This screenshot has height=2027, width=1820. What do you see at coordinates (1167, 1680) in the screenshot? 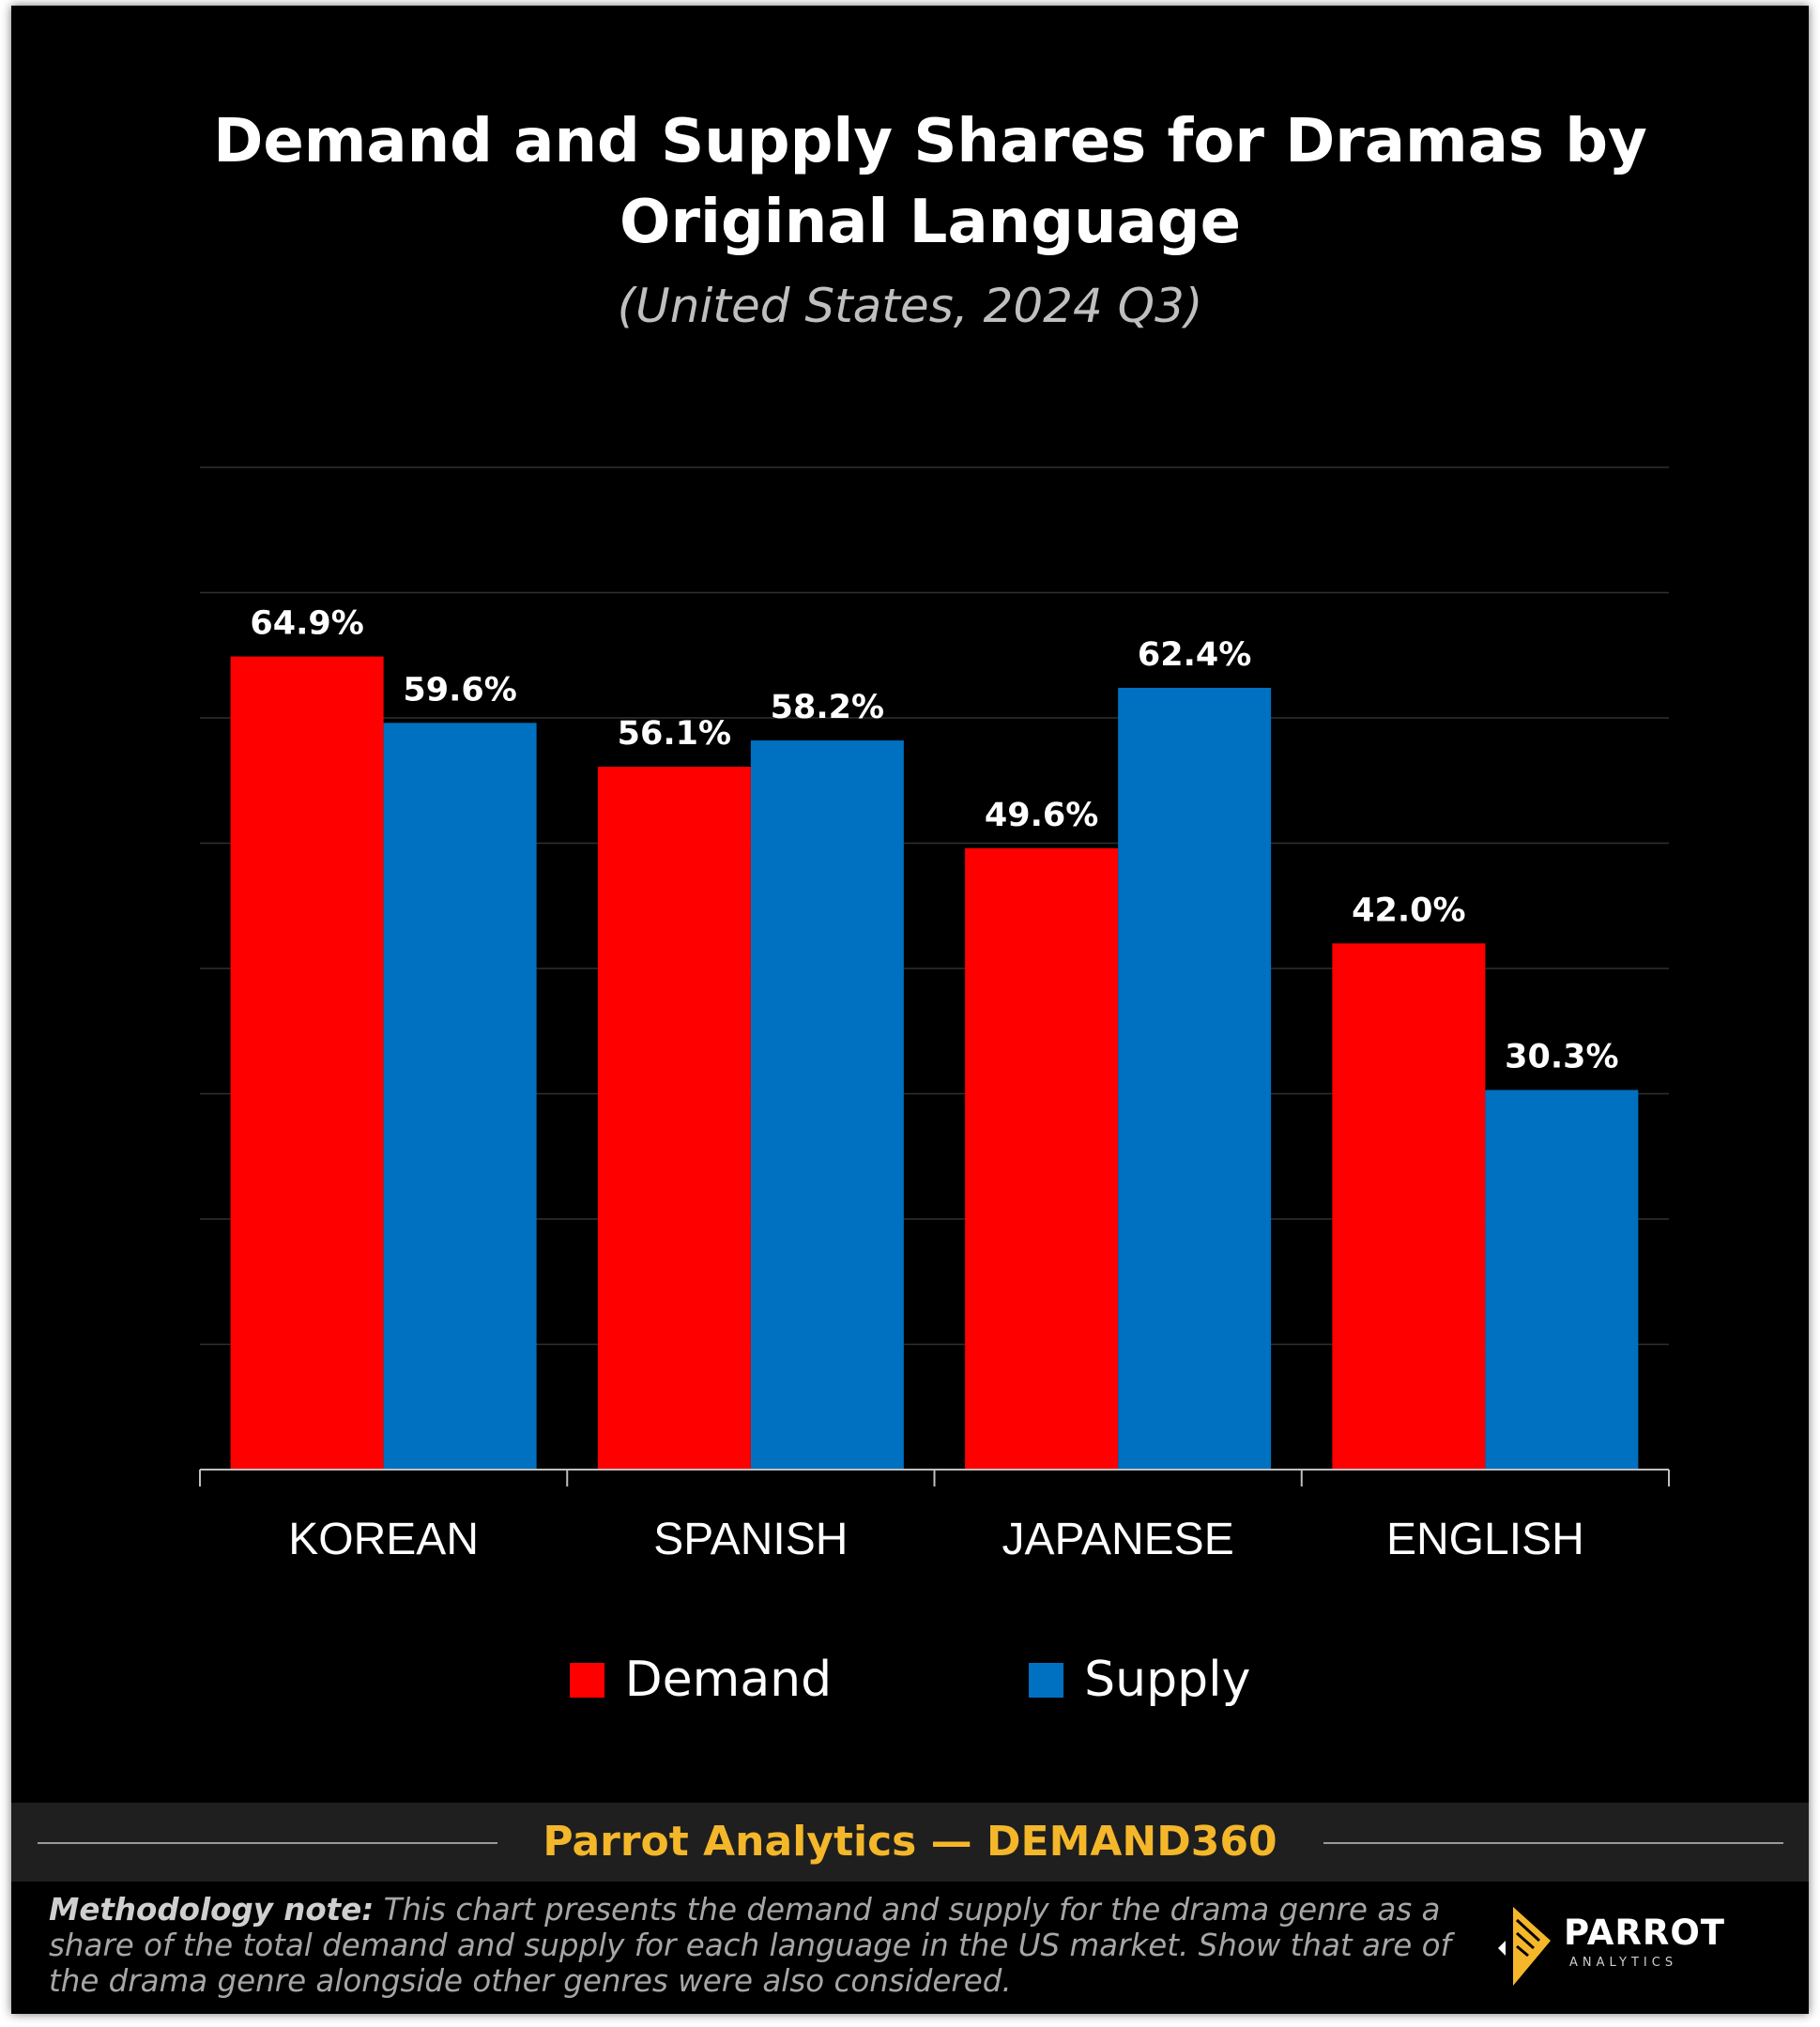
I see `legend-label-supply: Supply` at bounding box center [1167, 1680].